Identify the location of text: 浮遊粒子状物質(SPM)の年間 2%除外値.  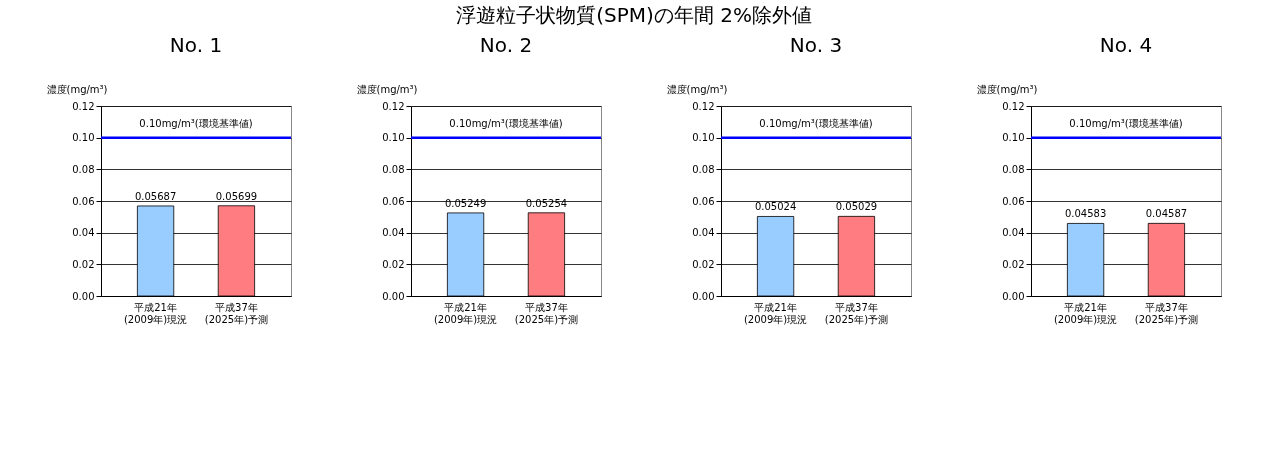
(634, 14).